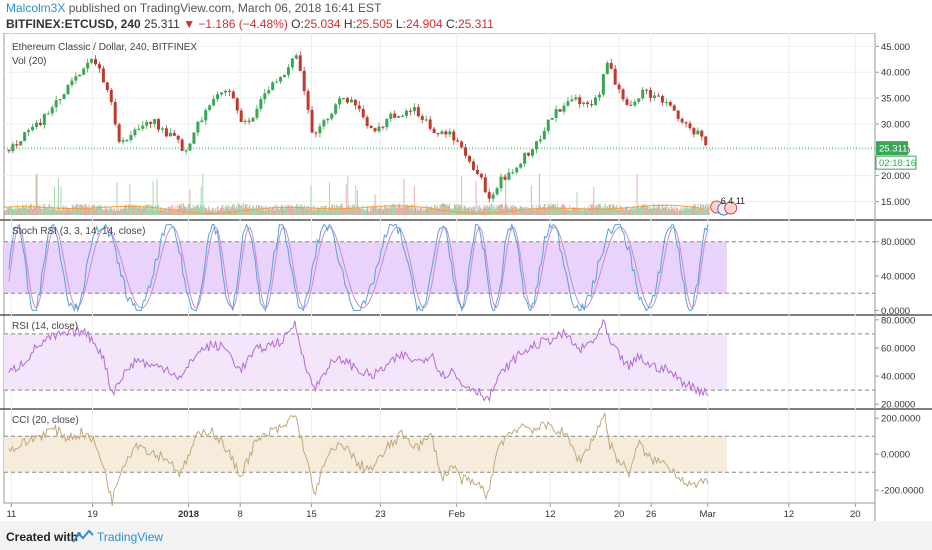 This screenshot has width=932, height=550. Describe the element at coordinates (380, 514) in the screenshot. I see `x-tick-label: 23` at that location.